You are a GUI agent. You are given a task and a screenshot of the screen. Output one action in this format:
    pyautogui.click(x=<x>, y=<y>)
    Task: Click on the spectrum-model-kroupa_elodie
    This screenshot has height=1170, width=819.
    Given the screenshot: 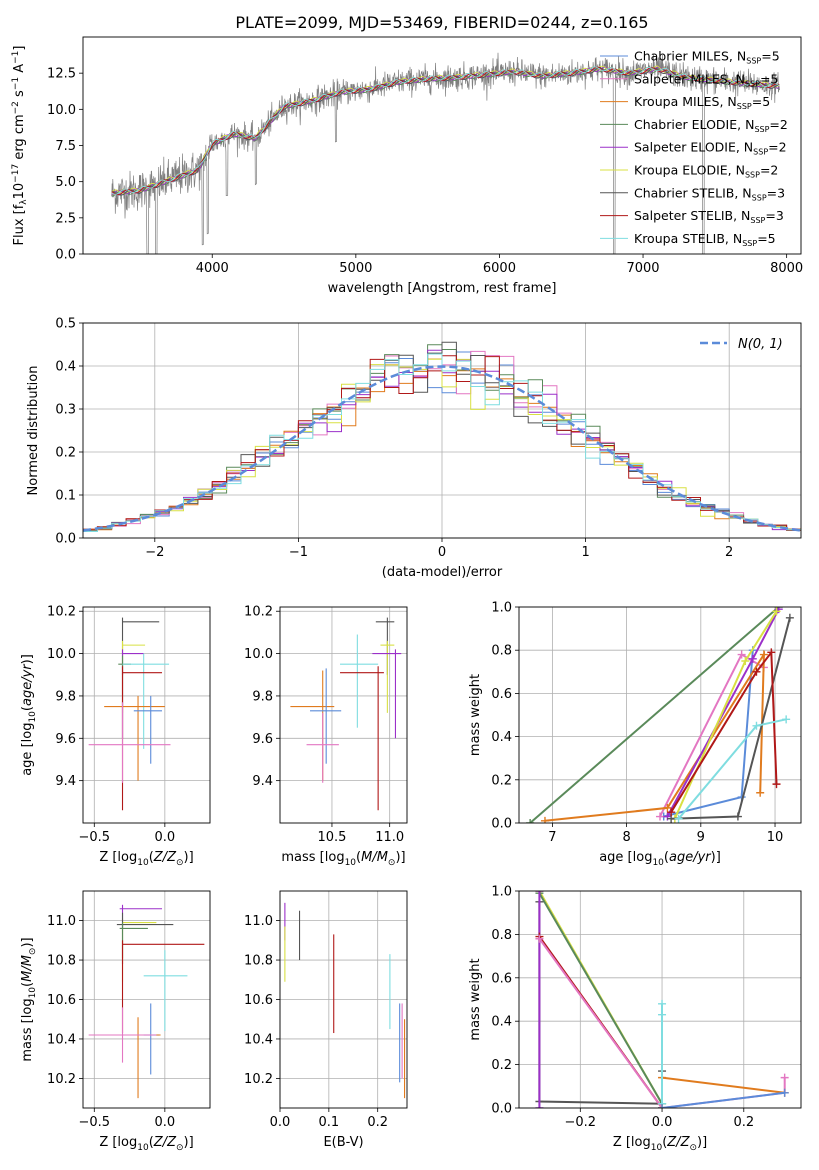 What is the action you would take?
    pyautogui.click(x=445, y=129)
    